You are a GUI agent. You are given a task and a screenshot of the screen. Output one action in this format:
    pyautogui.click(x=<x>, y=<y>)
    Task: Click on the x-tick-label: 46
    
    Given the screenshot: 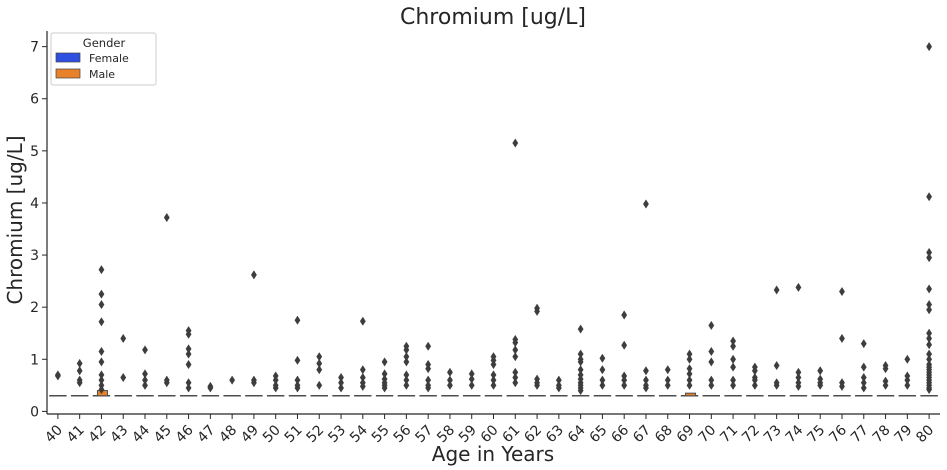 What is the action you would take?
    pyautogui.click(x=185, y=434)
    